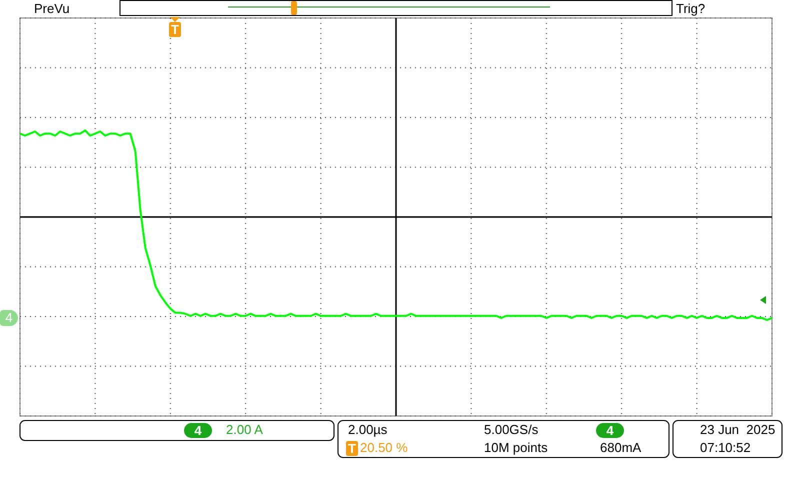 The width and height of the screenshot is (800, 480). What do you see at coordinates (244, 430) in the screenshot?
I see `text: 2.00 A` at bounding box center [244, 430].